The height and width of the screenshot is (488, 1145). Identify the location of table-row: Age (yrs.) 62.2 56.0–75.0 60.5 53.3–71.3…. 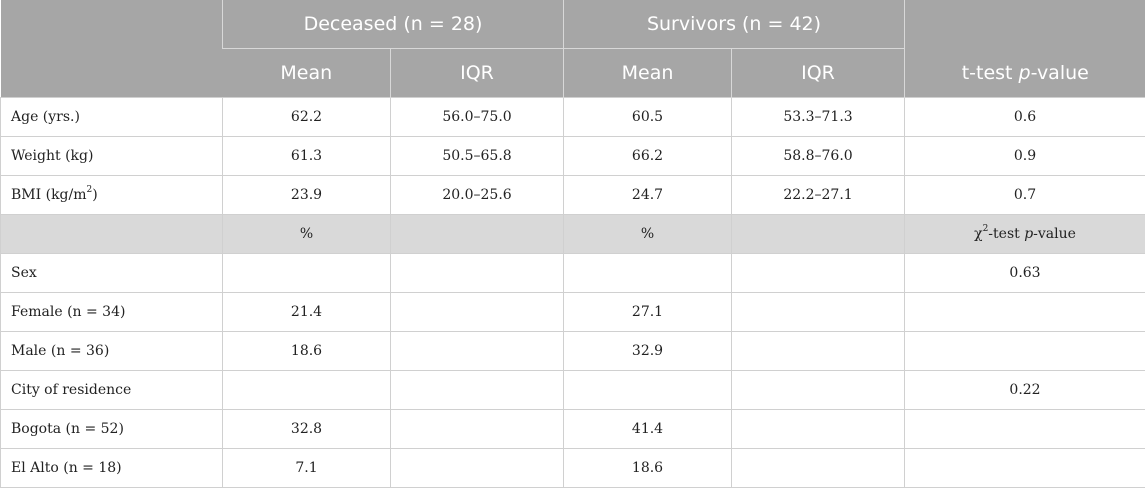
(573, 117).